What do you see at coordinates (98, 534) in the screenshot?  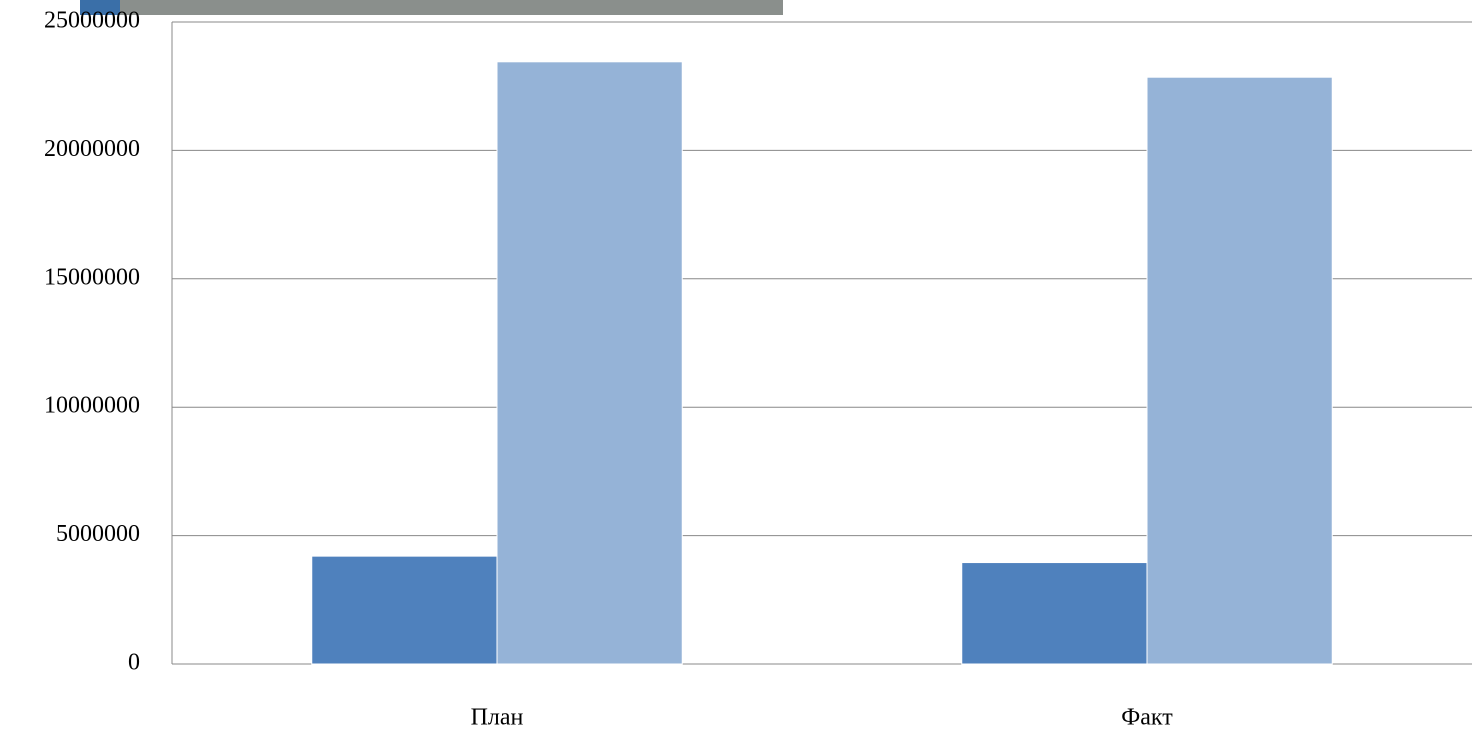 I see `y-tick-label: 5000000` at bounding box center [98, 534].